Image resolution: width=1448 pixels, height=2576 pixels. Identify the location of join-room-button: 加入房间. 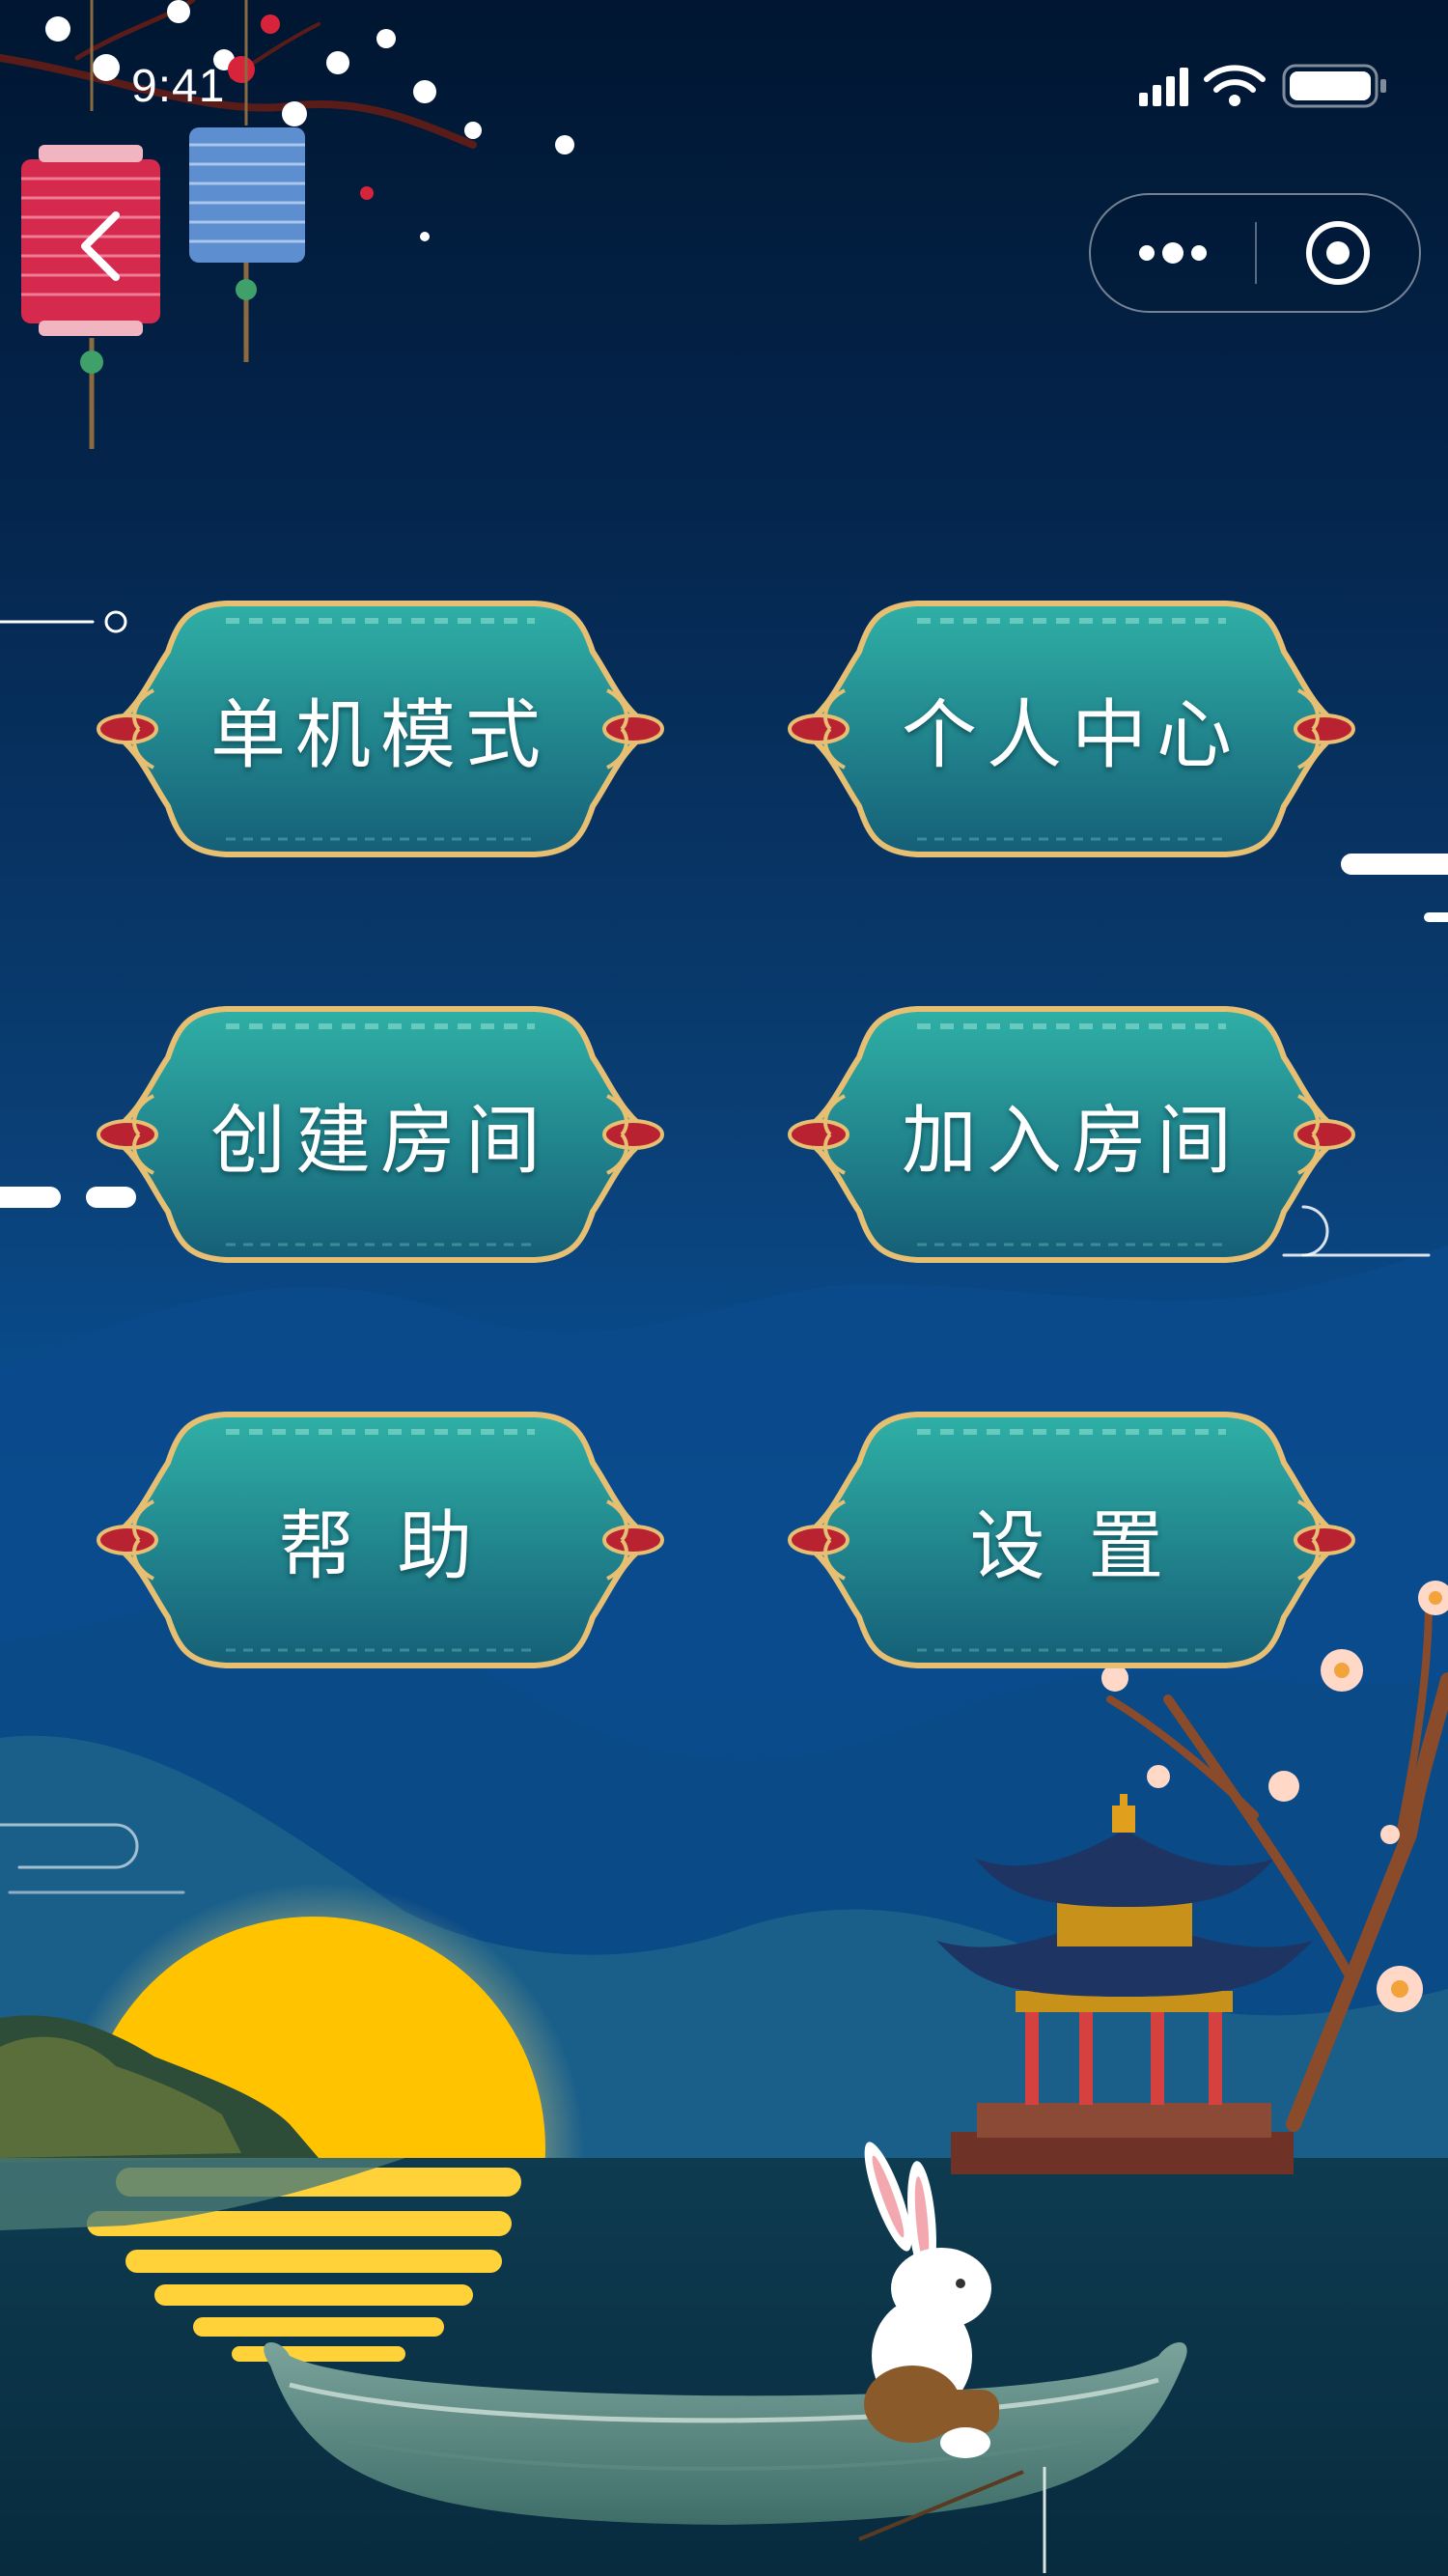
(1071, 1135).